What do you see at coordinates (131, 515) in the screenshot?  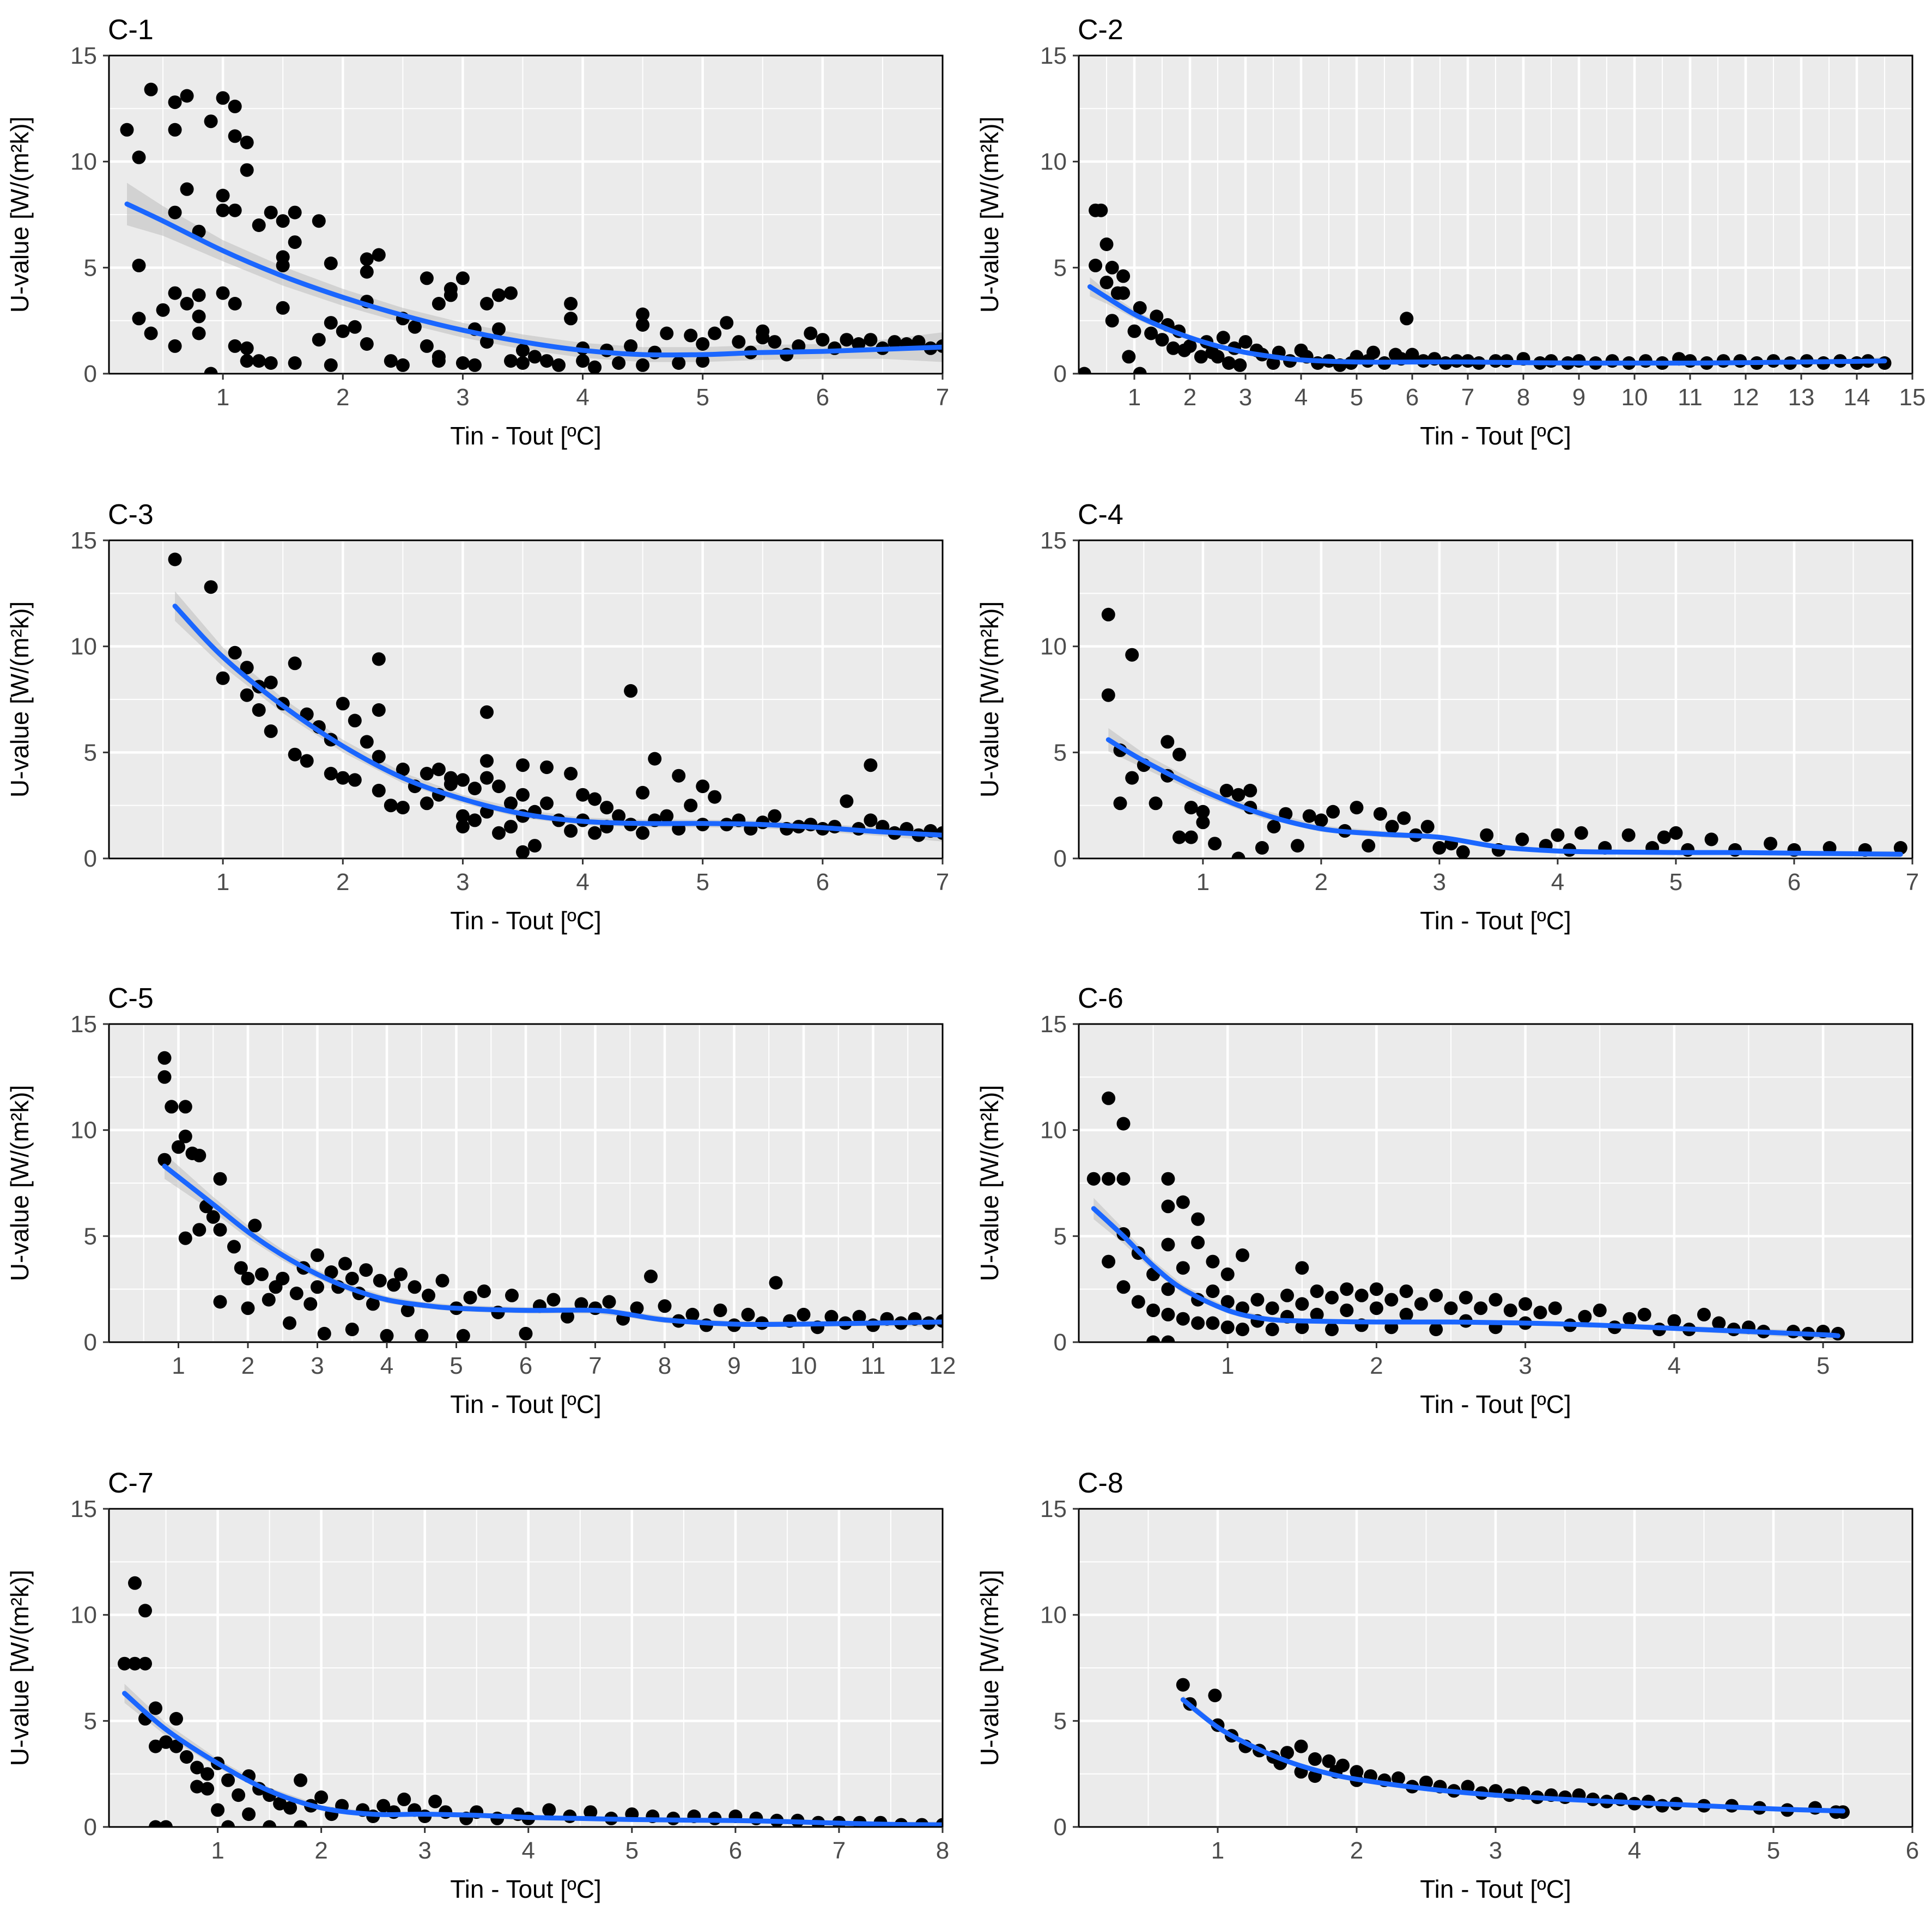 I see `panel-title: C-3` at bounding box center [131, 515].